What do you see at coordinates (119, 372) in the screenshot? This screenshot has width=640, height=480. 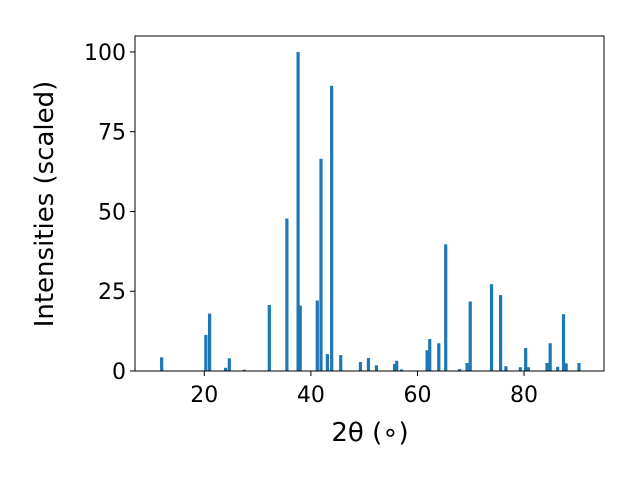 I see `y-tick-label-0: 0` at bounding box center [119, 372].